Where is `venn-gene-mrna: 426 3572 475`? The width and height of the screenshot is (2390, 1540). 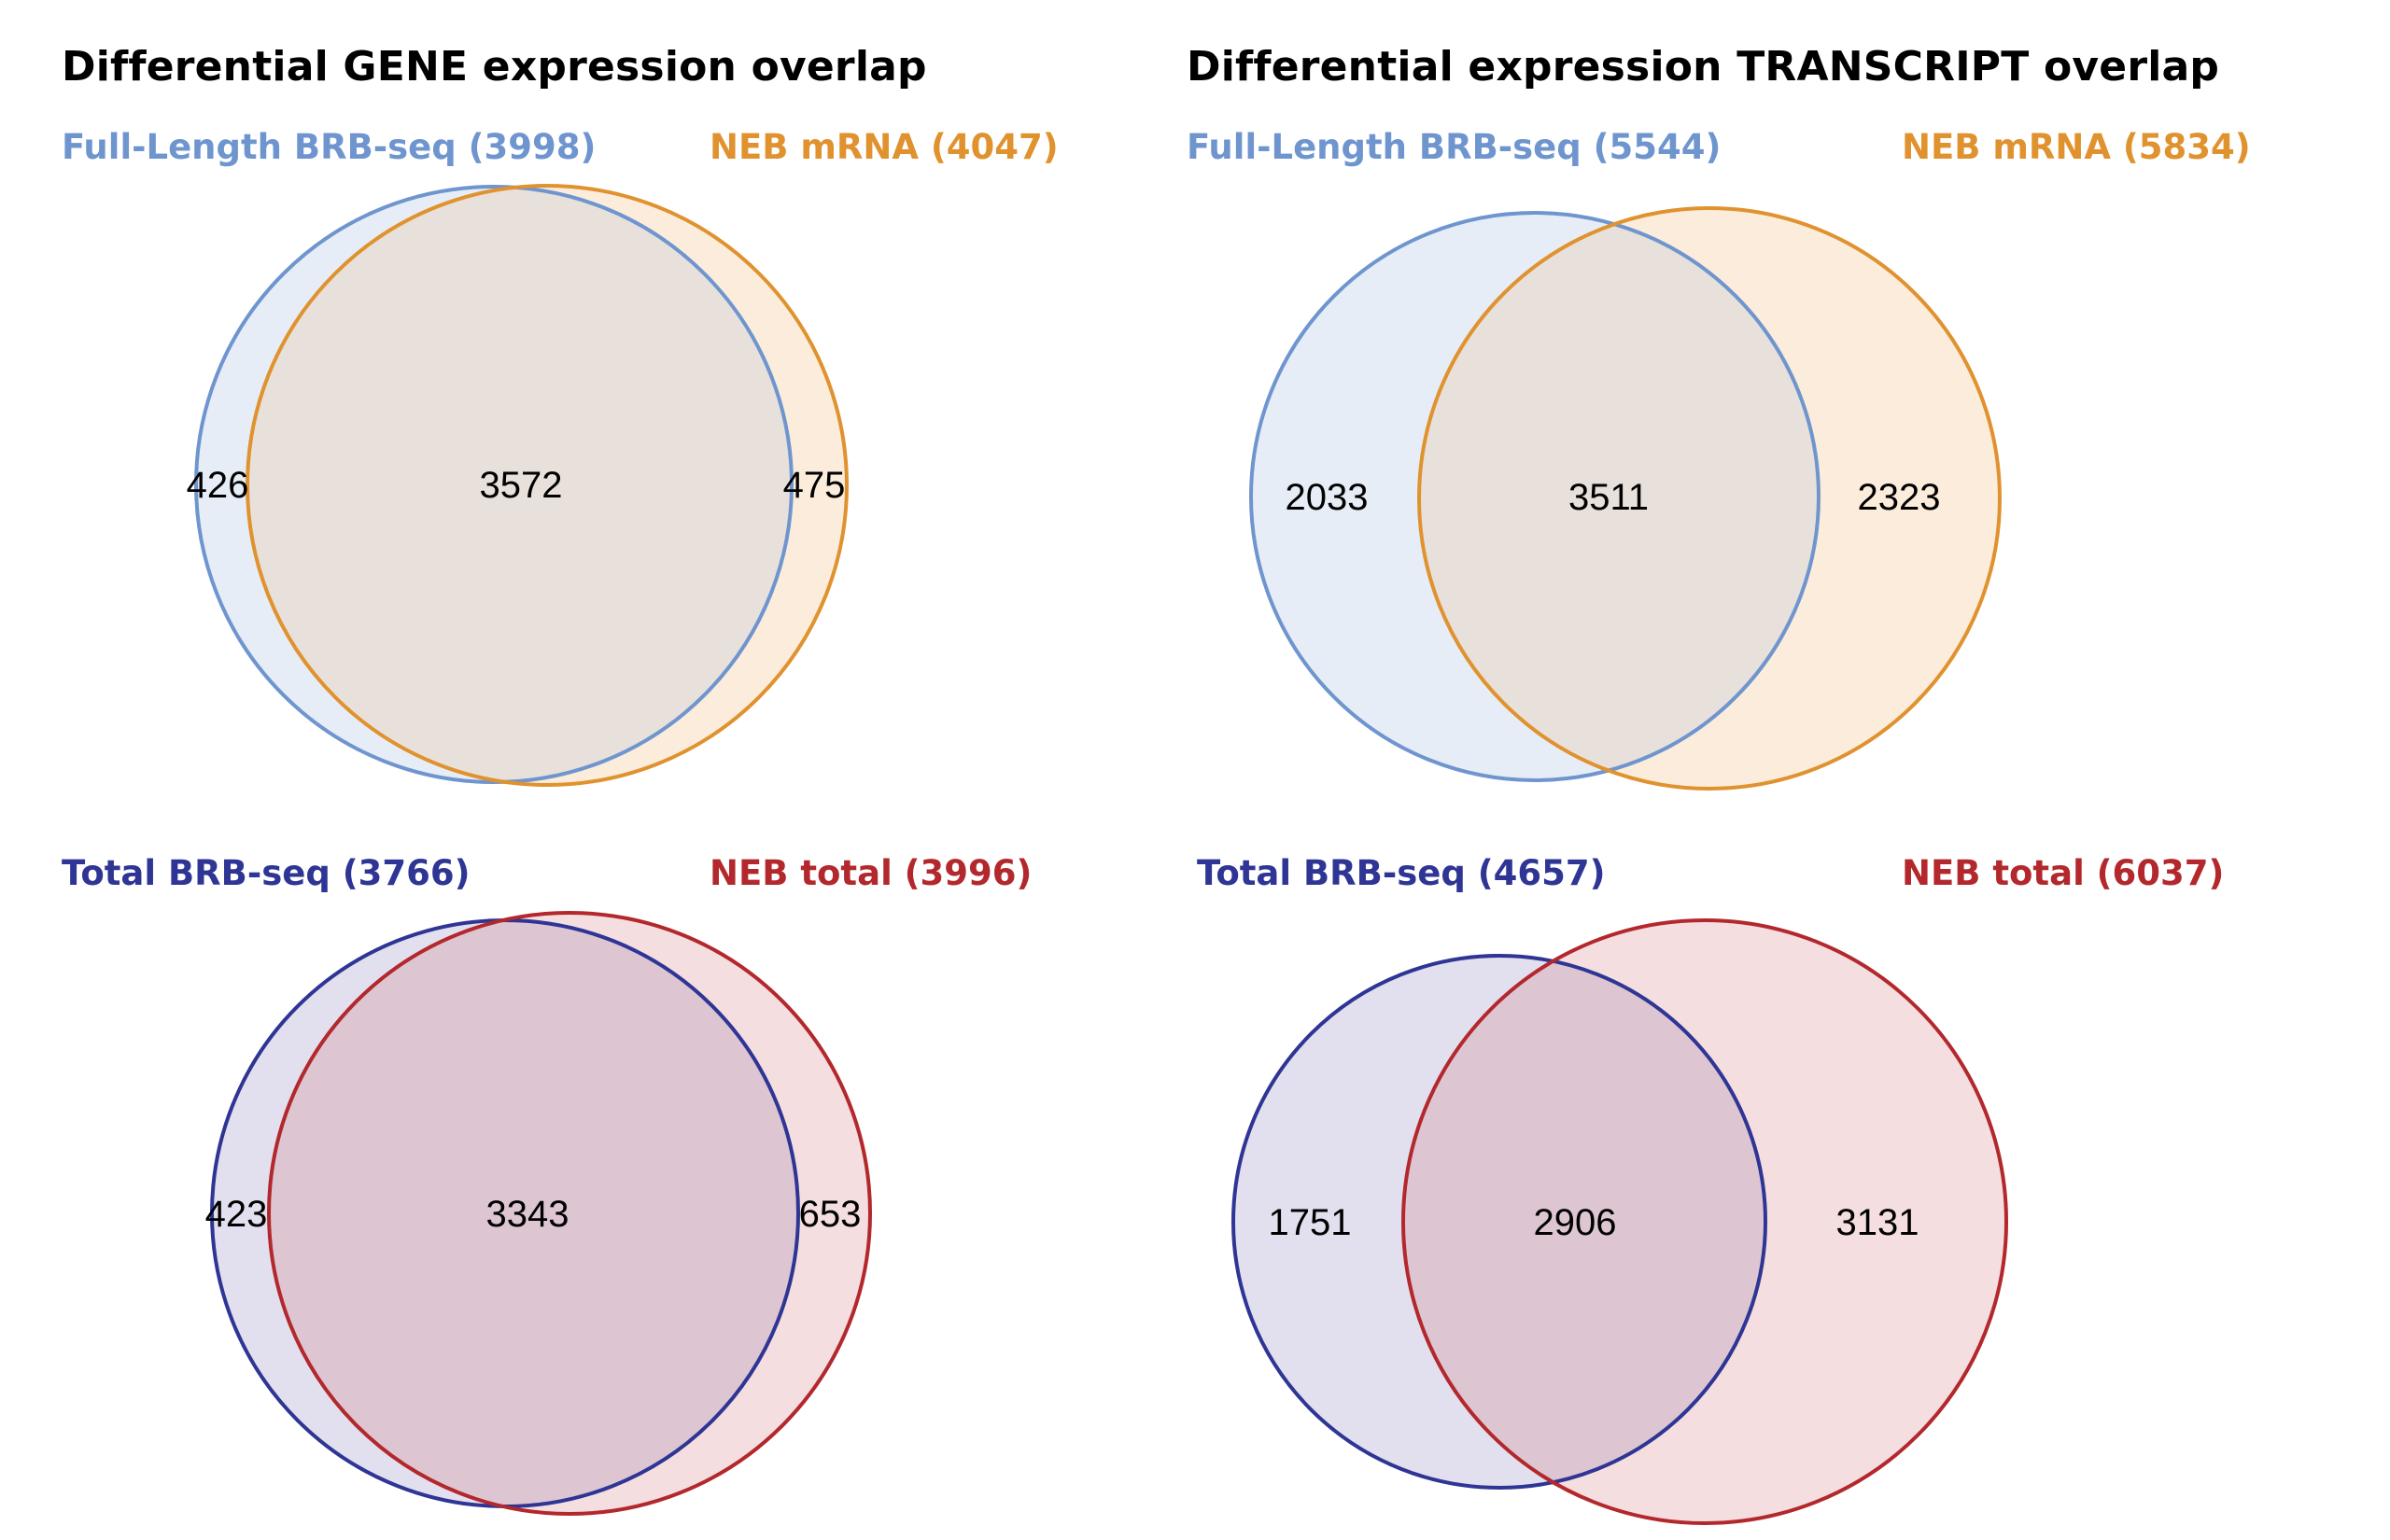 venn-gene-mrna: 426 3572 475 is located at coordinates (518, 485).